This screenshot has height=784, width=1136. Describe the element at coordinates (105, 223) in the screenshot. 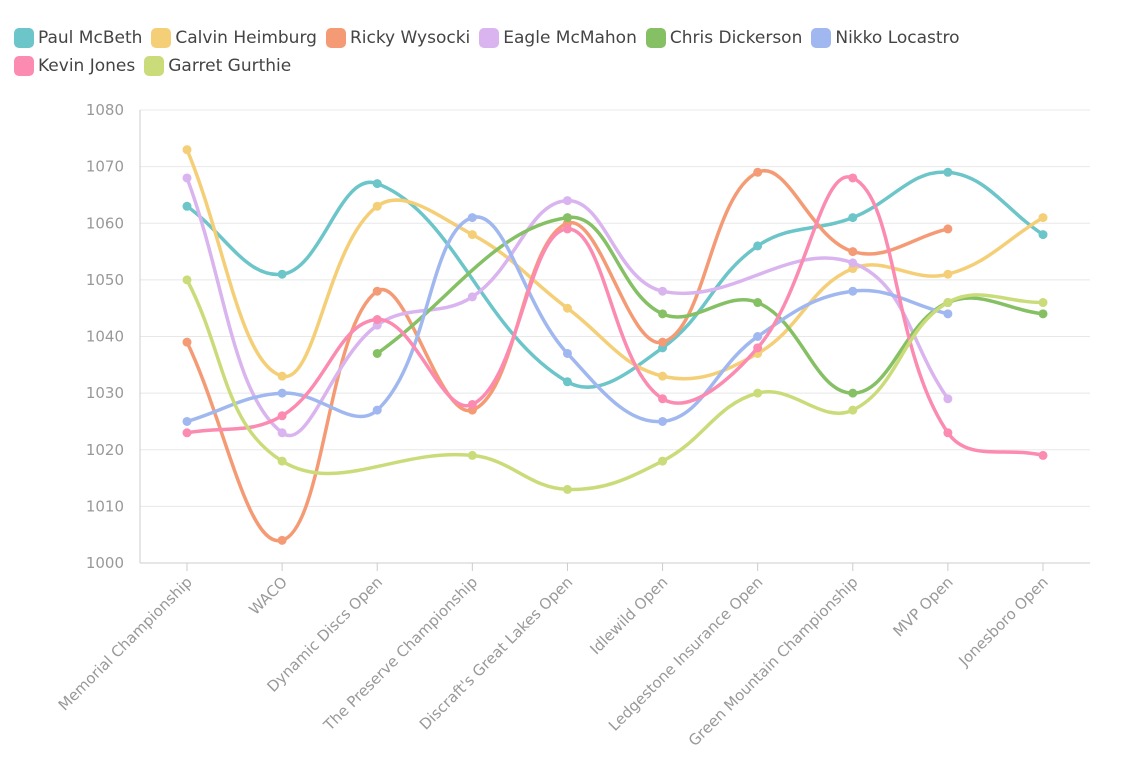

I see `y-tick-label: 1060` at that location.